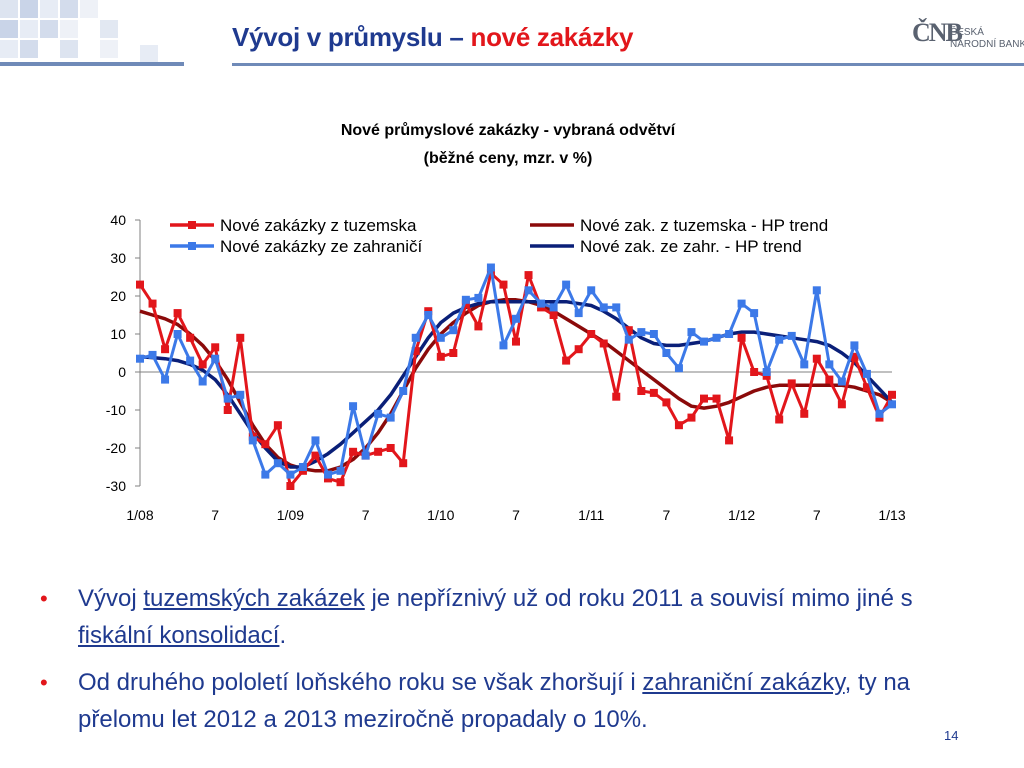 Image resolution: width=1024 pixels, height=768 pixels. I want to click on x-tick-label: 1/09, so click(290, 515).